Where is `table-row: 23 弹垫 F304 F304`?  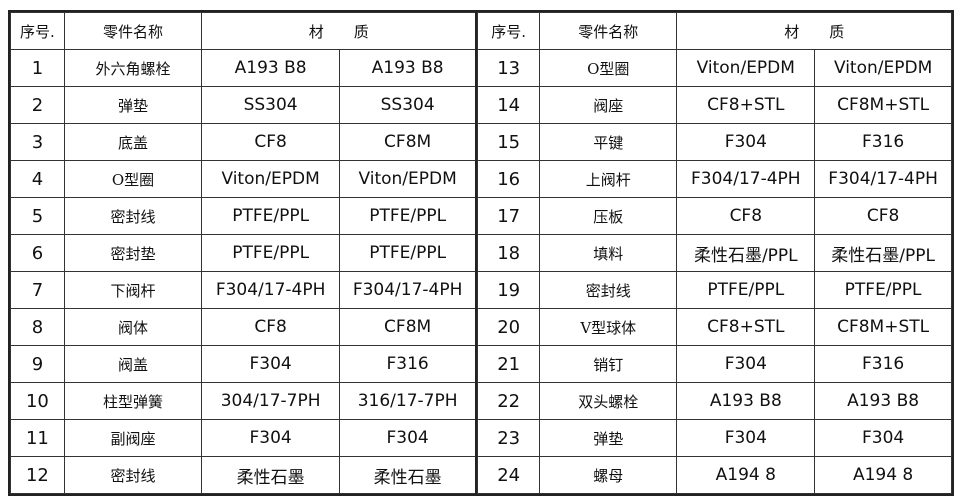 table-row: 23 弹垫 F304 F304 is located at coordinates (714, 438).